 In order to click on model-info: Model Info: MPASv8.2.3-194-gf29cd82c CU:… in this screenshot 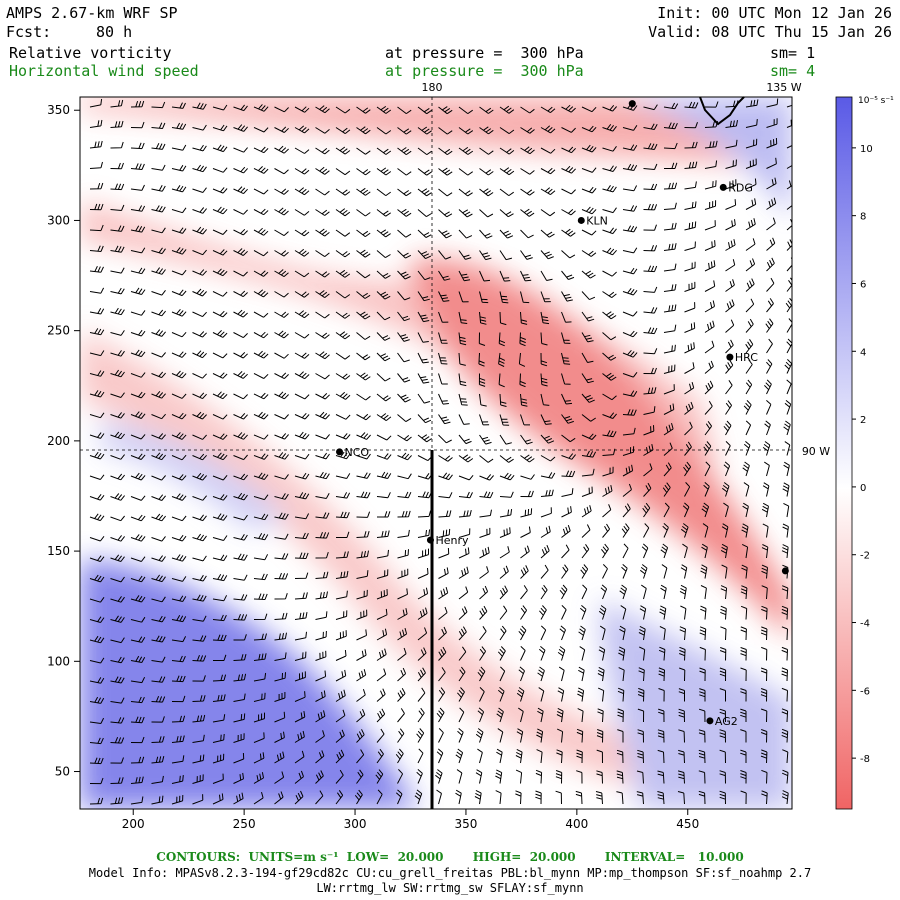, I will do `click(450, 873)`.